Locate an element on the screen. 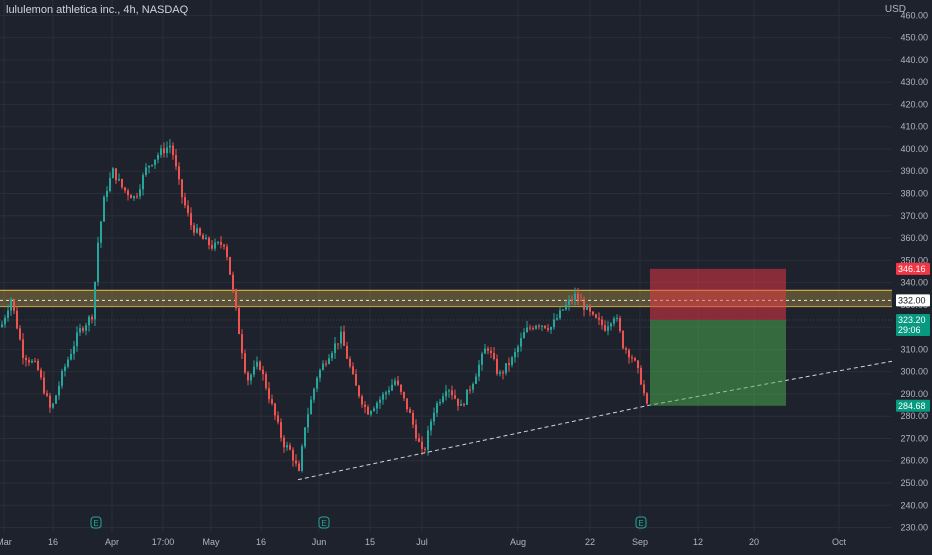 This screenshot has width=932, height=555. earnings-marker-label: E is located at coordinates (323, 523).